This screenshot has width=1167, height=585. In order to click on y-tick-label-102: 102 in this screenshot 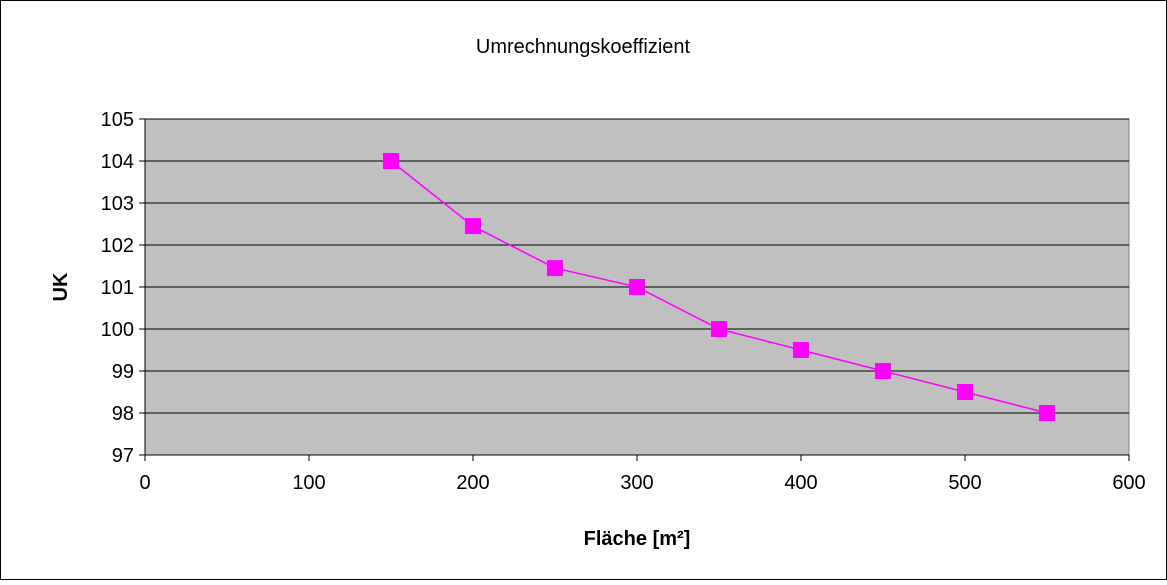, I will do `click(117, 246)`.